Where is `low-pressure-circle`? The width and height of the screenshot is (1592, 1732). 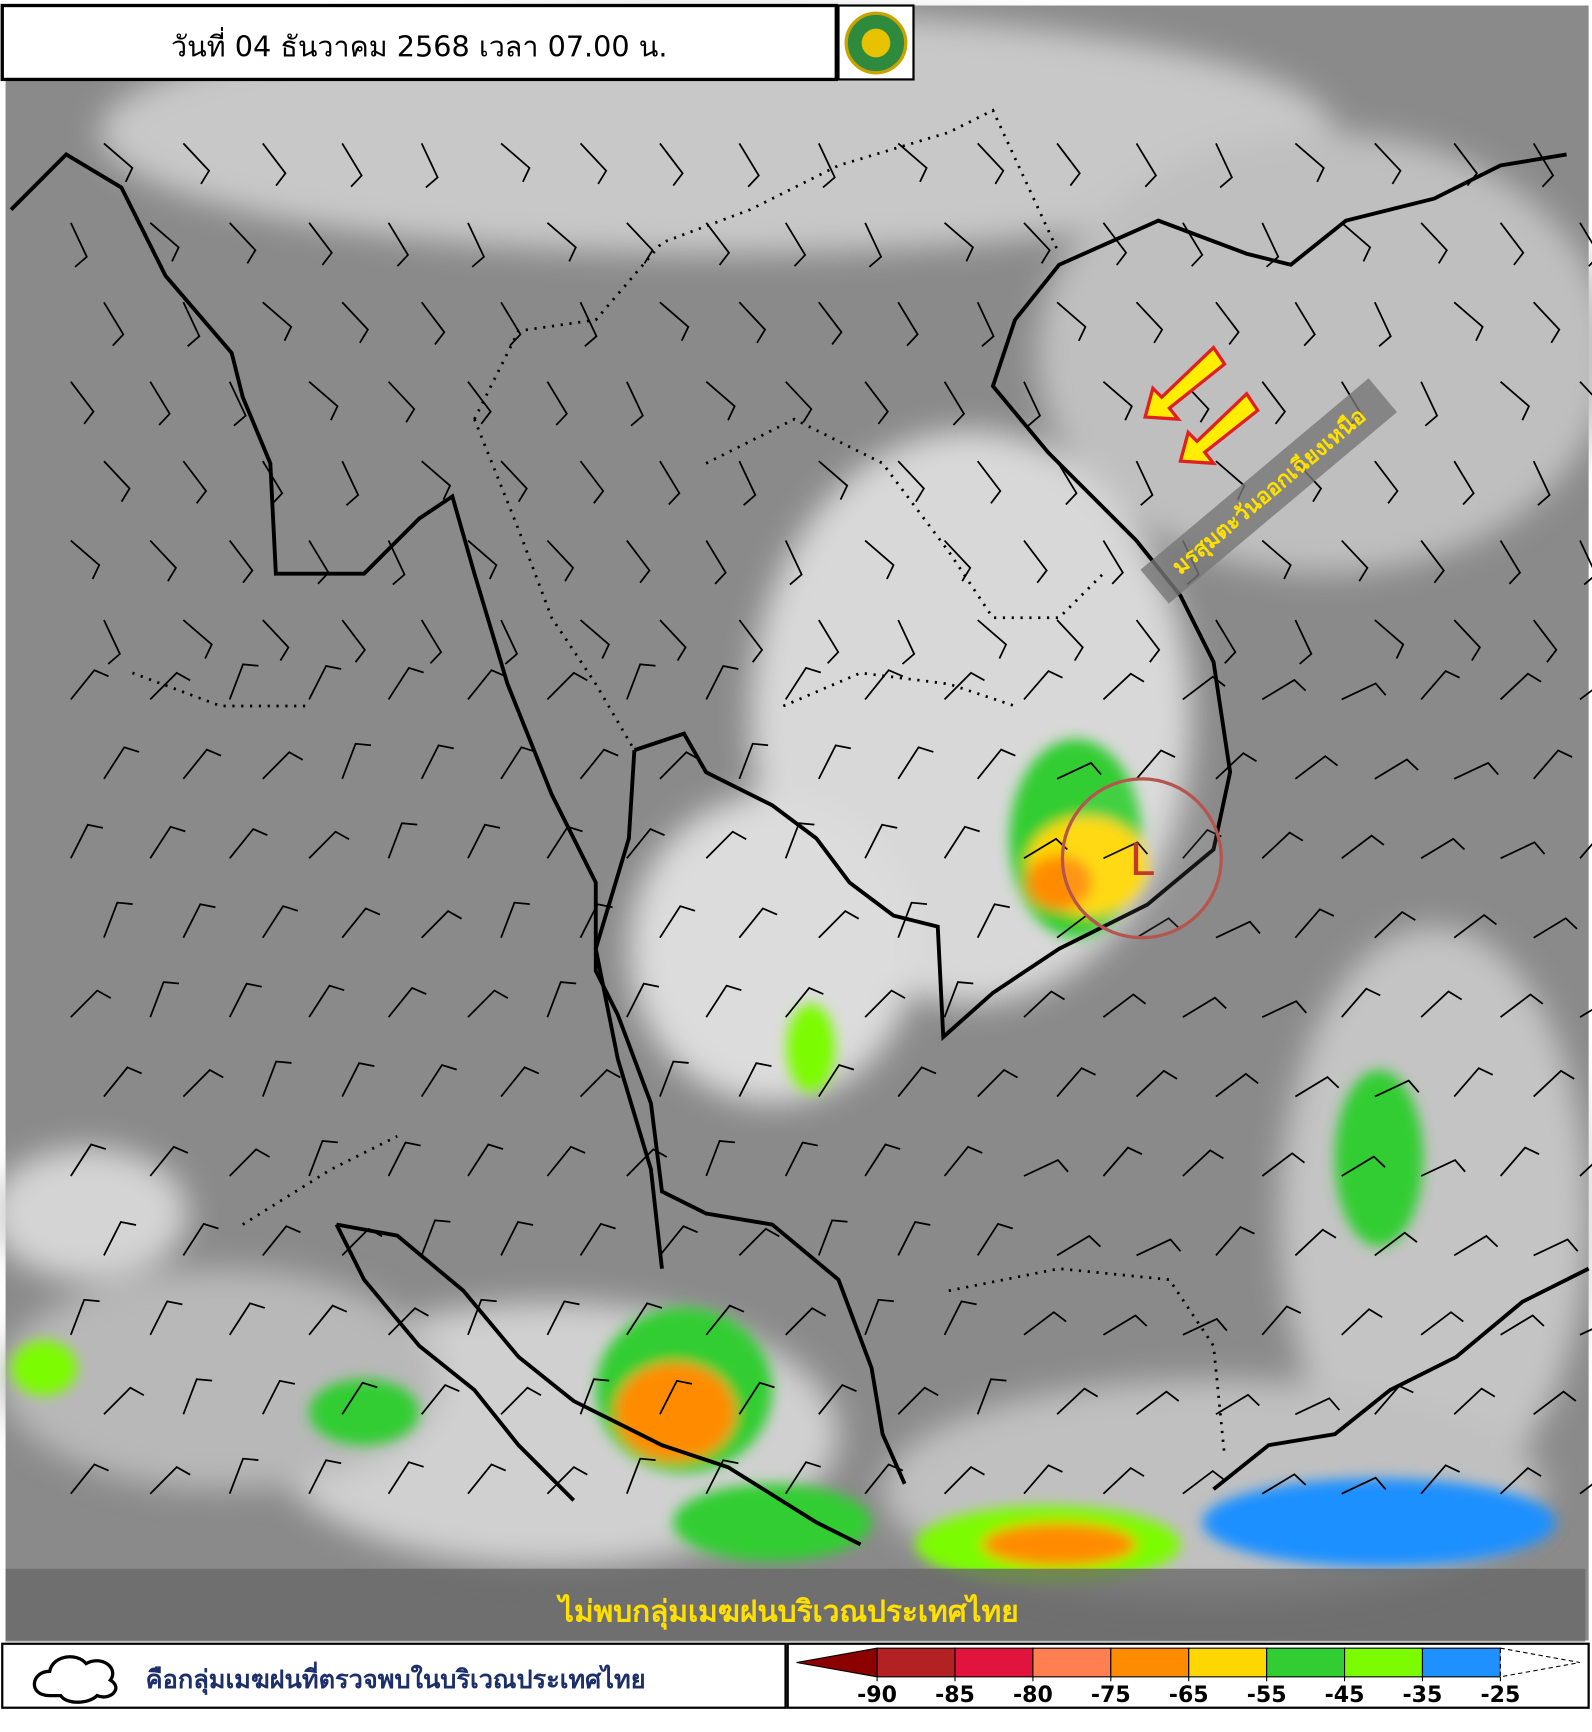
low-pressure-circle is located at coordinates (1141, 858).